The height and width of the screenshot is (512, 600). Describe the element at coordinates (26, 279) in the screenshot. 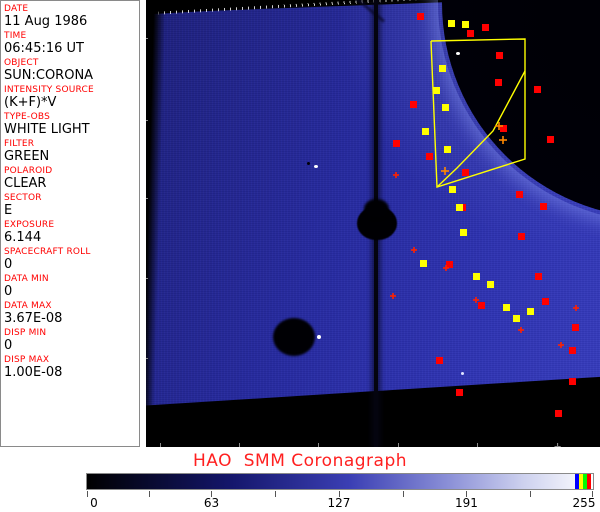

I see `metadata-key-data-min: DATA MIN` at that location.